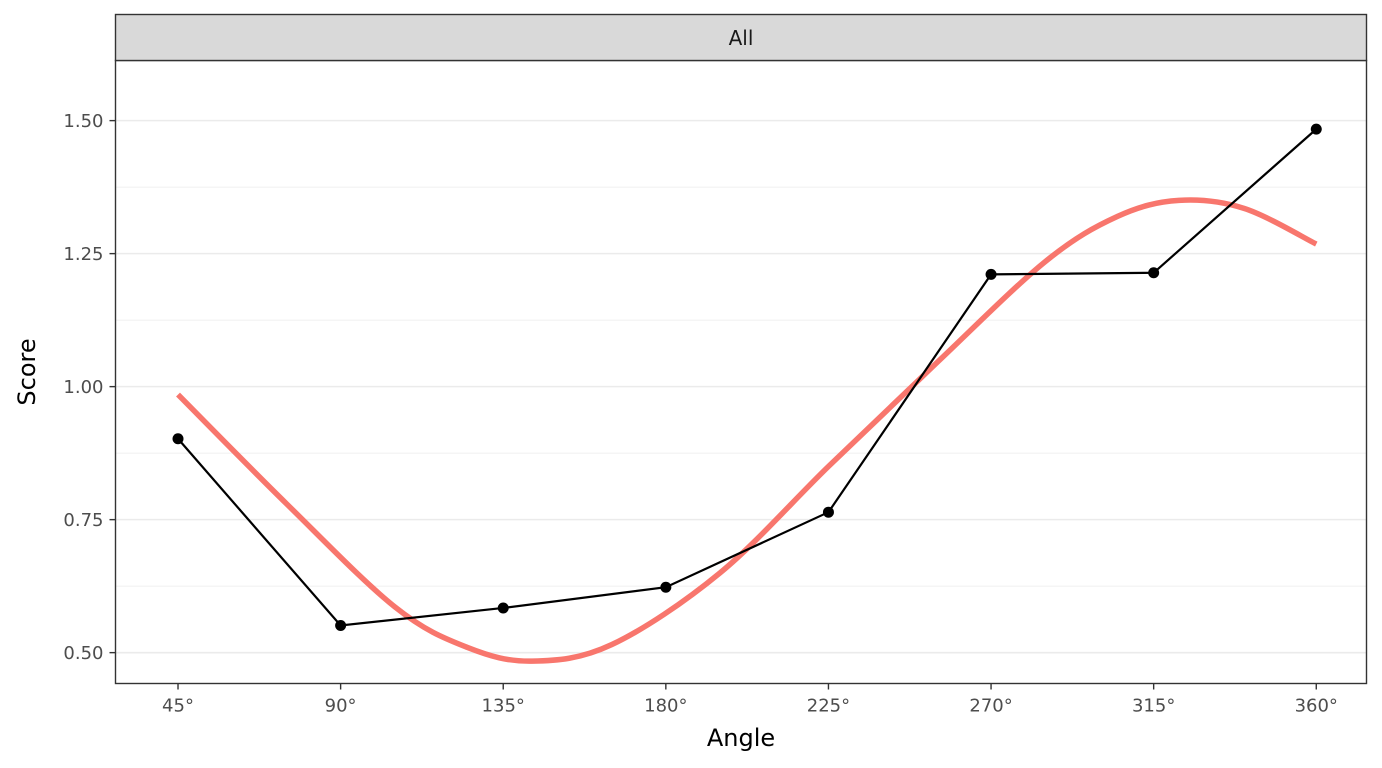  What do you see at coordinates (83, 520) in the screenshot?
I see `y-tick-label: 0.75` at bounding box center [83, 520].